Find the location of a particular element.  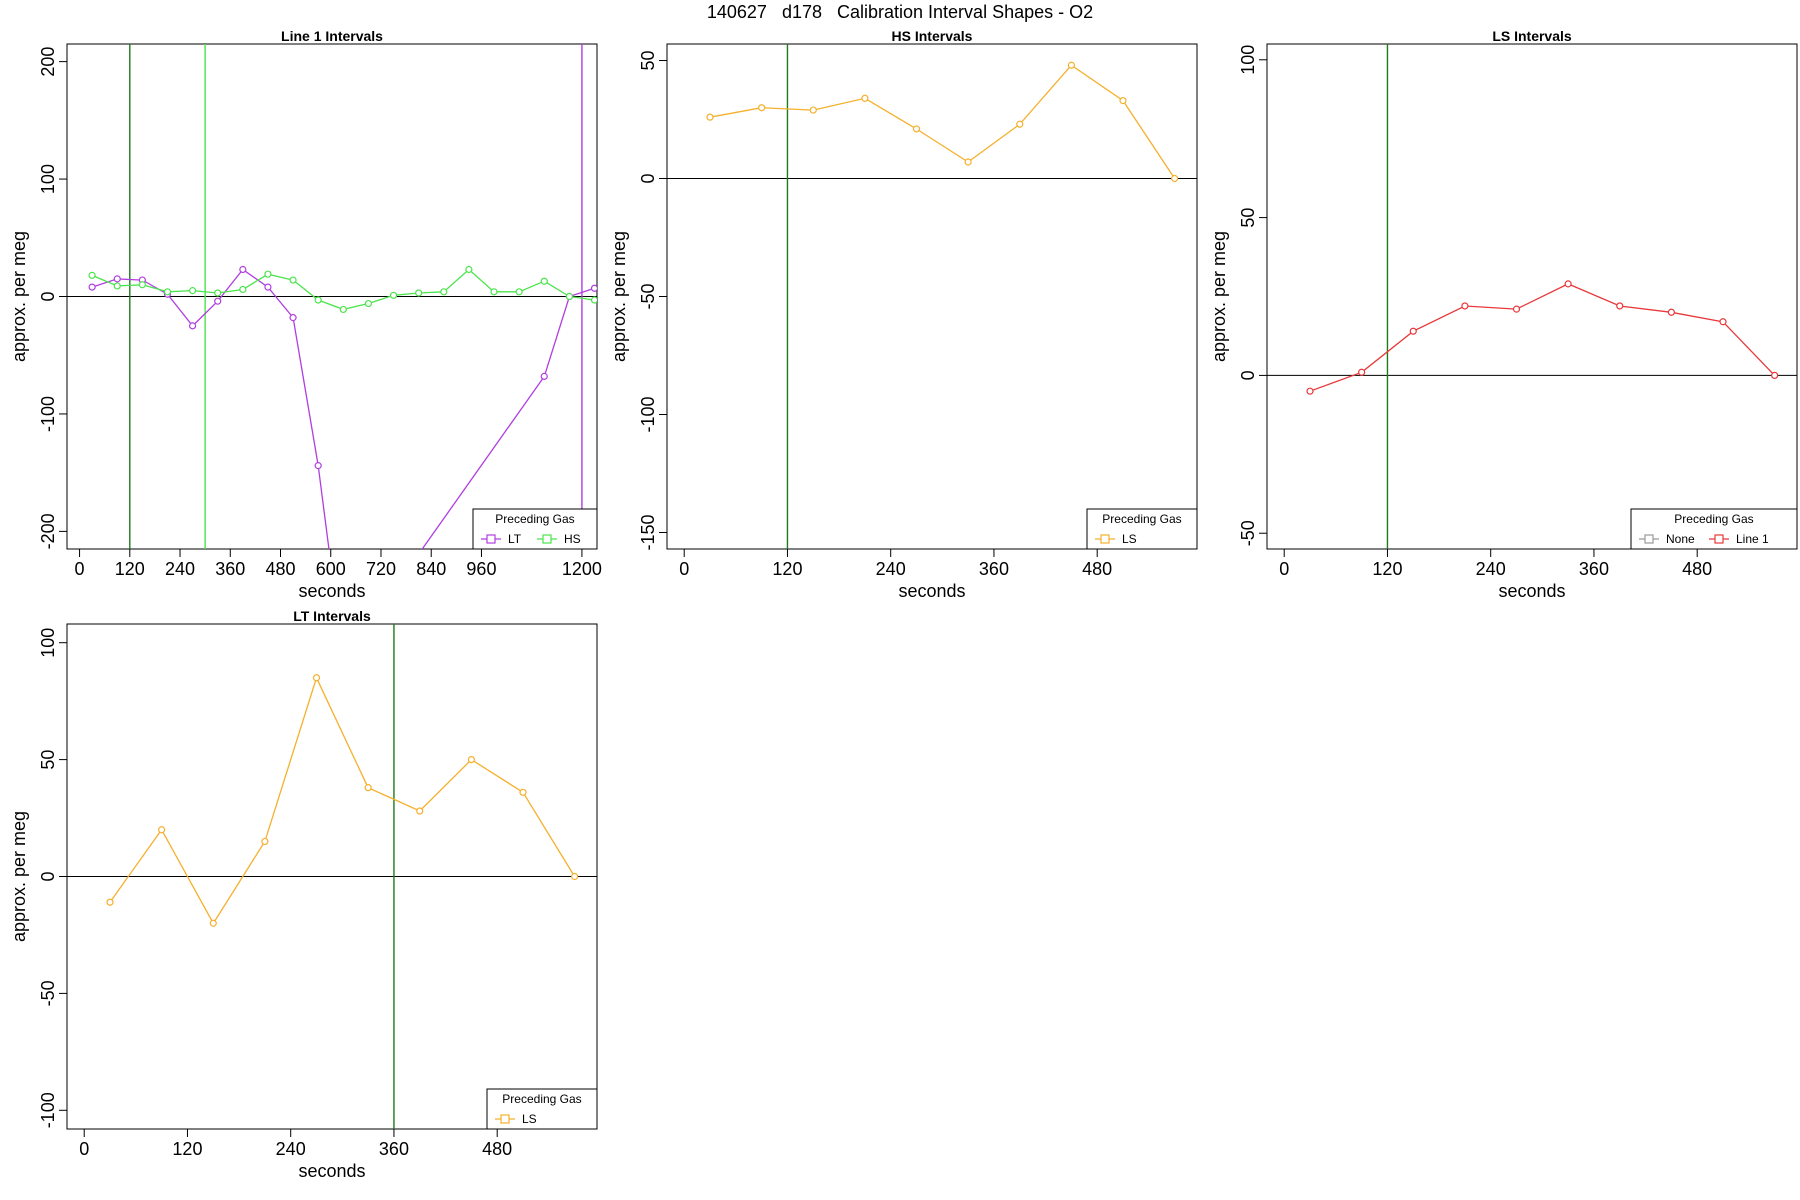

x-tick-label: 1200 is located at coordinates (582, 569).